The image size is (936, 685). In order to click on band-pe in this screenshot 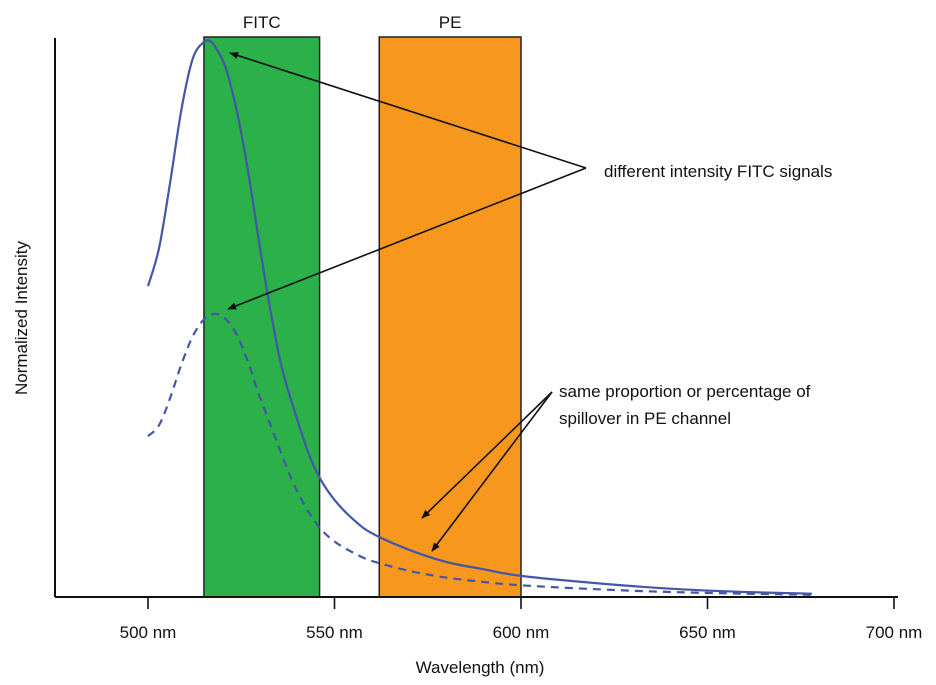, I will do `click(450, 317)`.